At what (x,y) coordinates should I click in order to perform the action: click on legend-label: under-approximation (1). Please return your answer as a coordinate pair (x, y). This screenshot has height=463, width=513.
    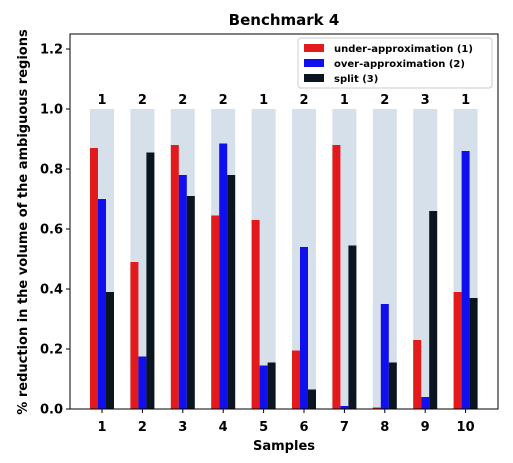
    Looking at the image, I should click on (403, 49).